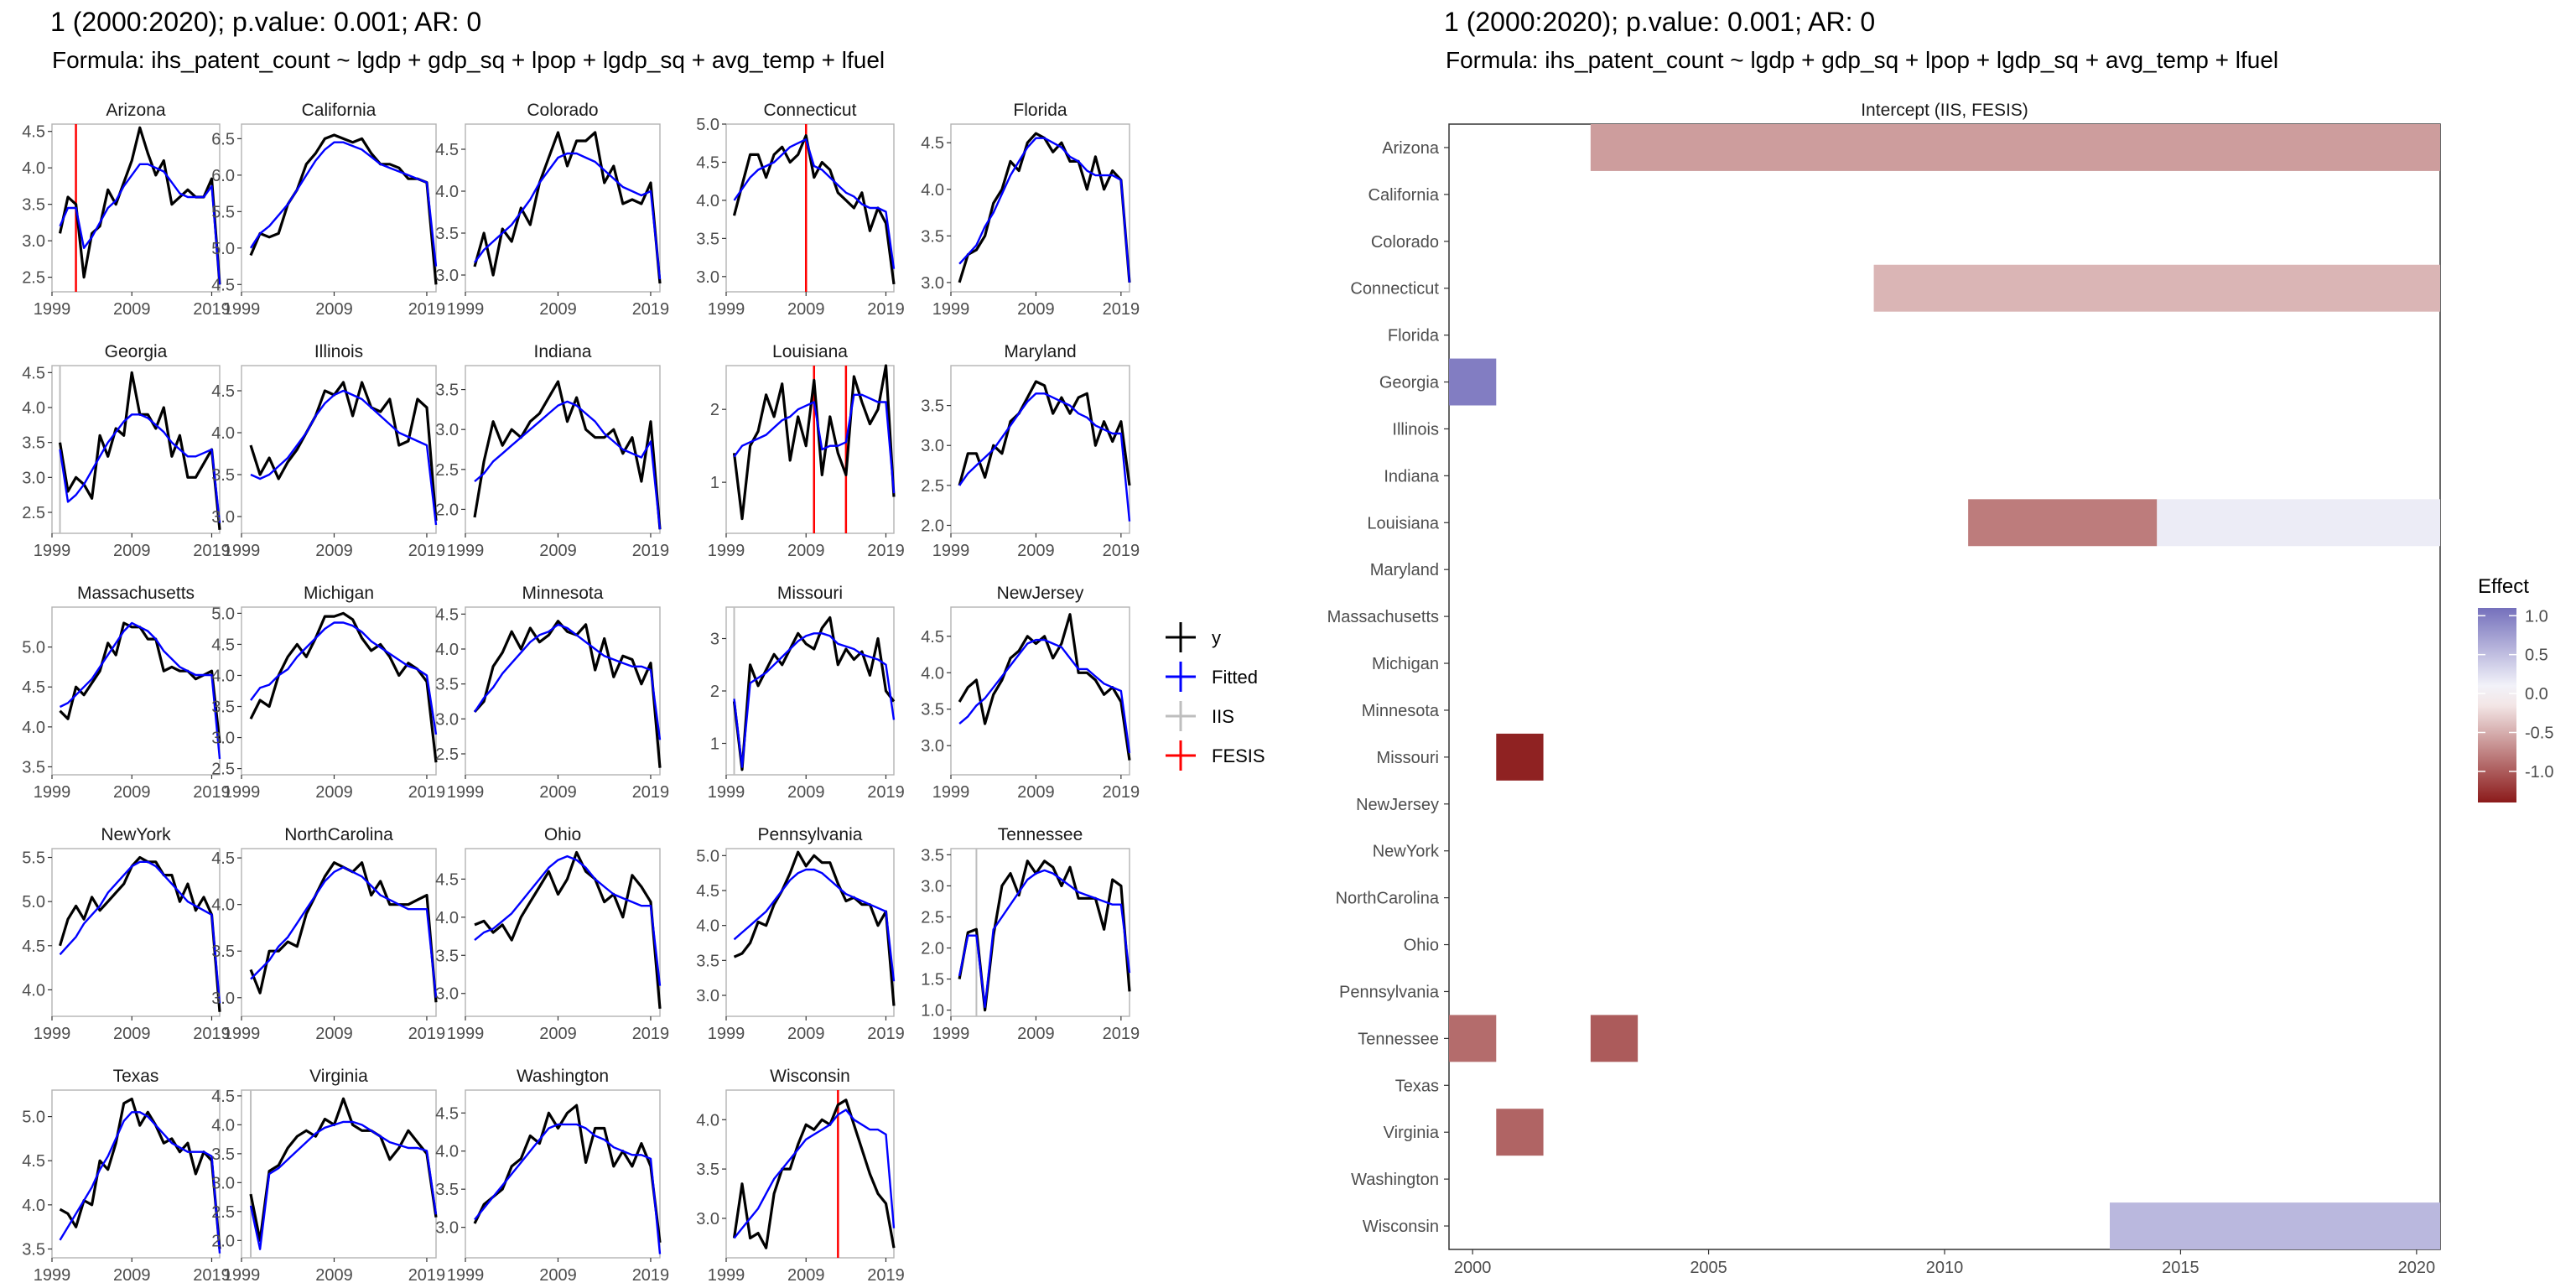 The width and height of the screenshot is (2576, 1288). What do you see at coordinates (126, 934) in the screenshot?
I see `facet-panel-newyork: NewYork4.04.55.05.5199920092019` at bounding box center [126, 934].